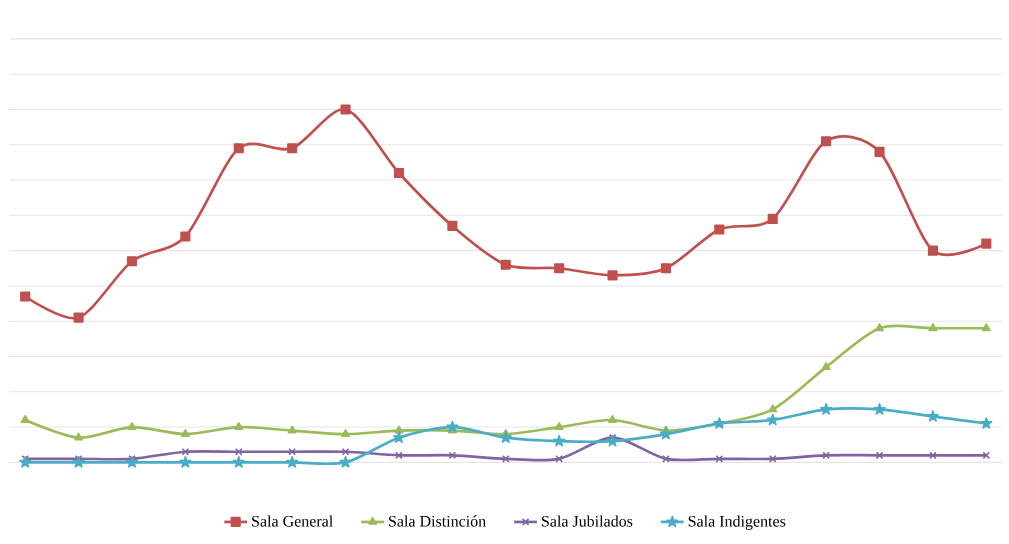 The image size is (1009, 544). What do you see at coordinates (737, 522) in the screenshot?
I see `legend-label: Sala Indigentes` at bounding box center [737, 522].